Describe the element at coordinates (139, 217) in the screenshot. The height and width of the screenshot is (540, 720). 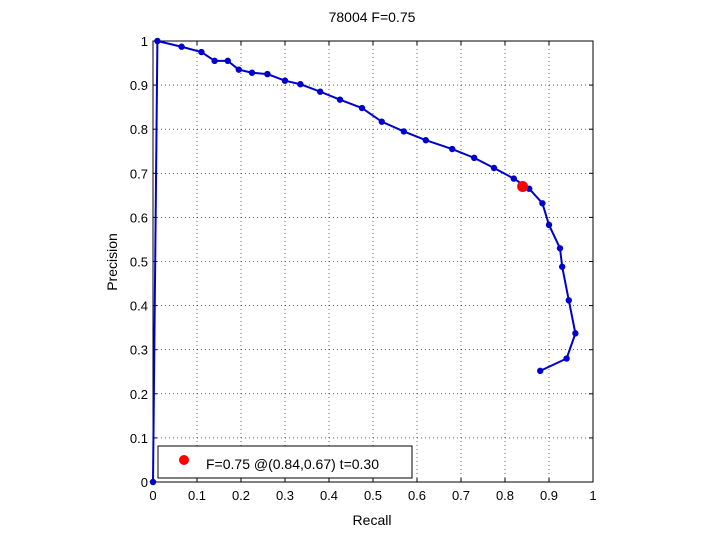
I see `y-tick-label: 0.6` at that location.